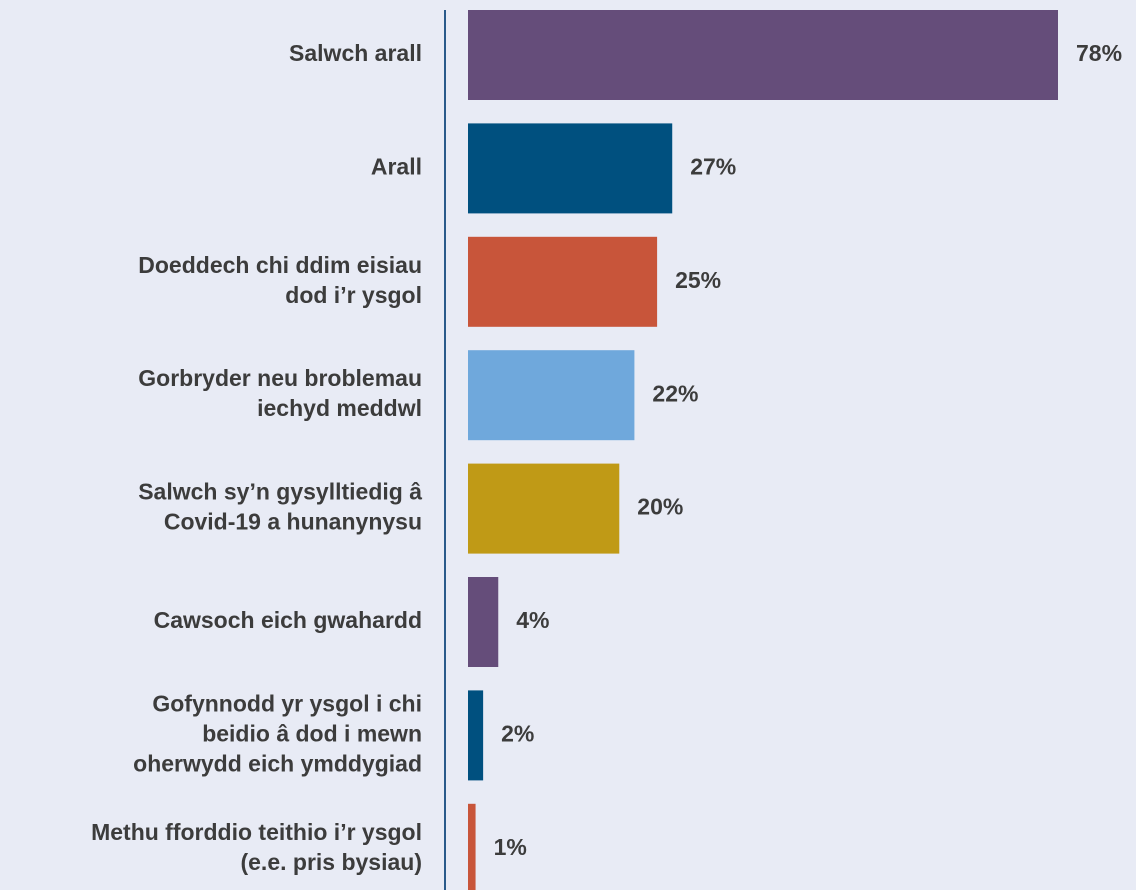 The width and height of the screenshot is (1136, 890). Describe the element at coordinates (280, 280) in the screenshot. I see `category-label: Doeddech chi ddim eisiau dod i’r ysgol` at that location.